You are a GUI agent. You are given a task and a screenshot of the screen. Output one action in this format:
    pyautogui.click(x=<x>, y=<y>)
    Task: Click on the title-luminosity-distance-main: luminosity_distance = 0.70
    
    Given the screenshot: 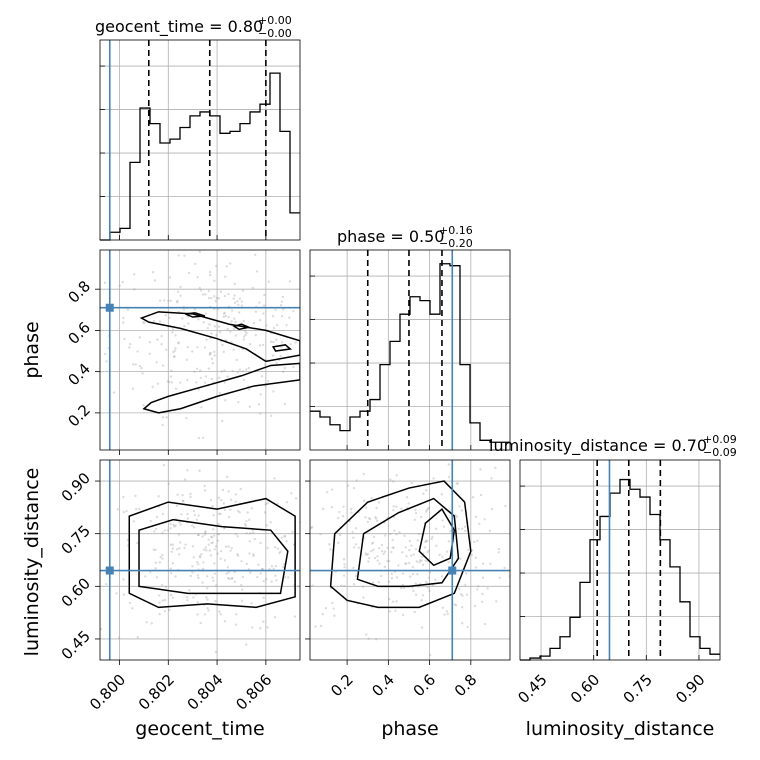 What is the action you would take?
    pyautogui.click(x=598, y=446)
    